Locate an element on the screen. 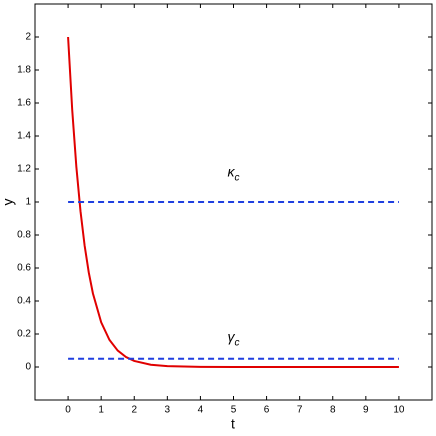  x-tick-label: 5 is located at coordinates (234, 410).